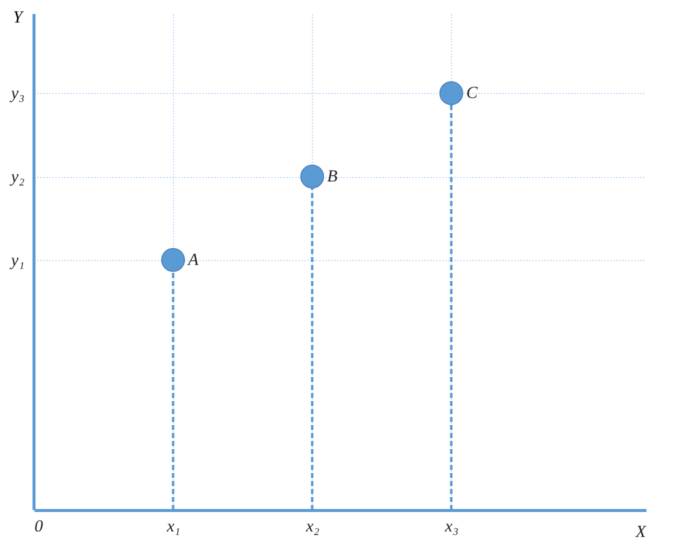 This screenshot has width=676, height=543. I want to click on annotation: y₂, so click(17, 176).